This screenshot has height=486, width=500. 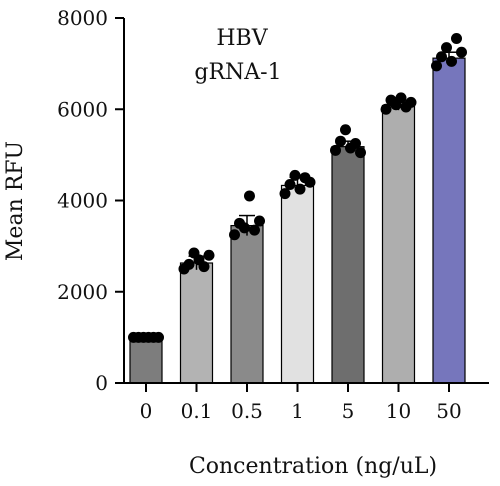 What do you see at coordinates (313, 466) in the screenshot?
I see `x-axis-title: Concentration (ng/uL)` at bounding box center [313, 466].